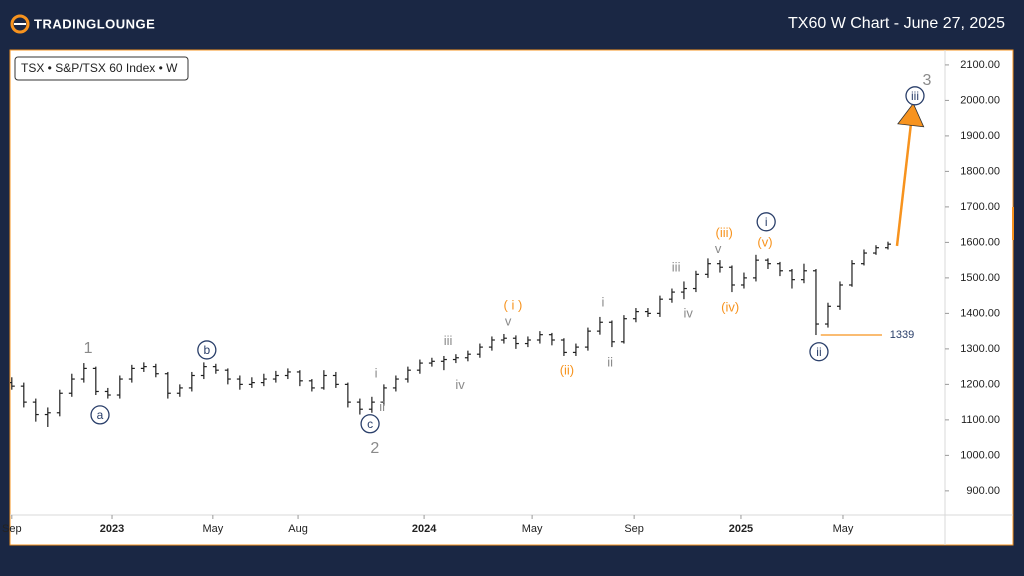  Describe the element at coordinates (927, 80) in the screenshot. I see `wave-label: 3` at that location.